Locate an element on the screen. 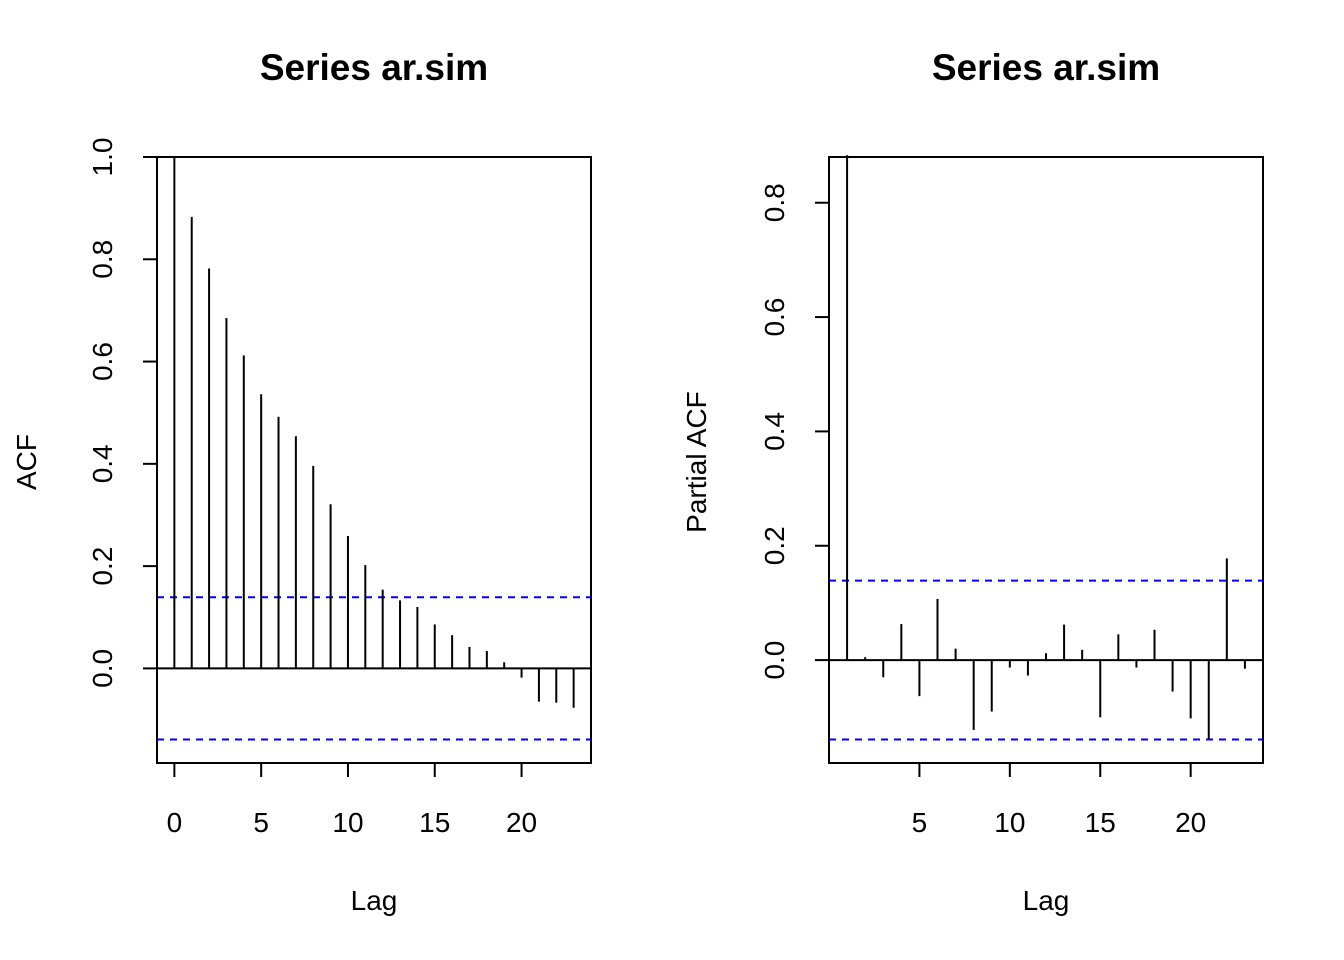 This screenshot has width=1344, height=960. x-tick-label: 0 is located at coordinates (175, 822).